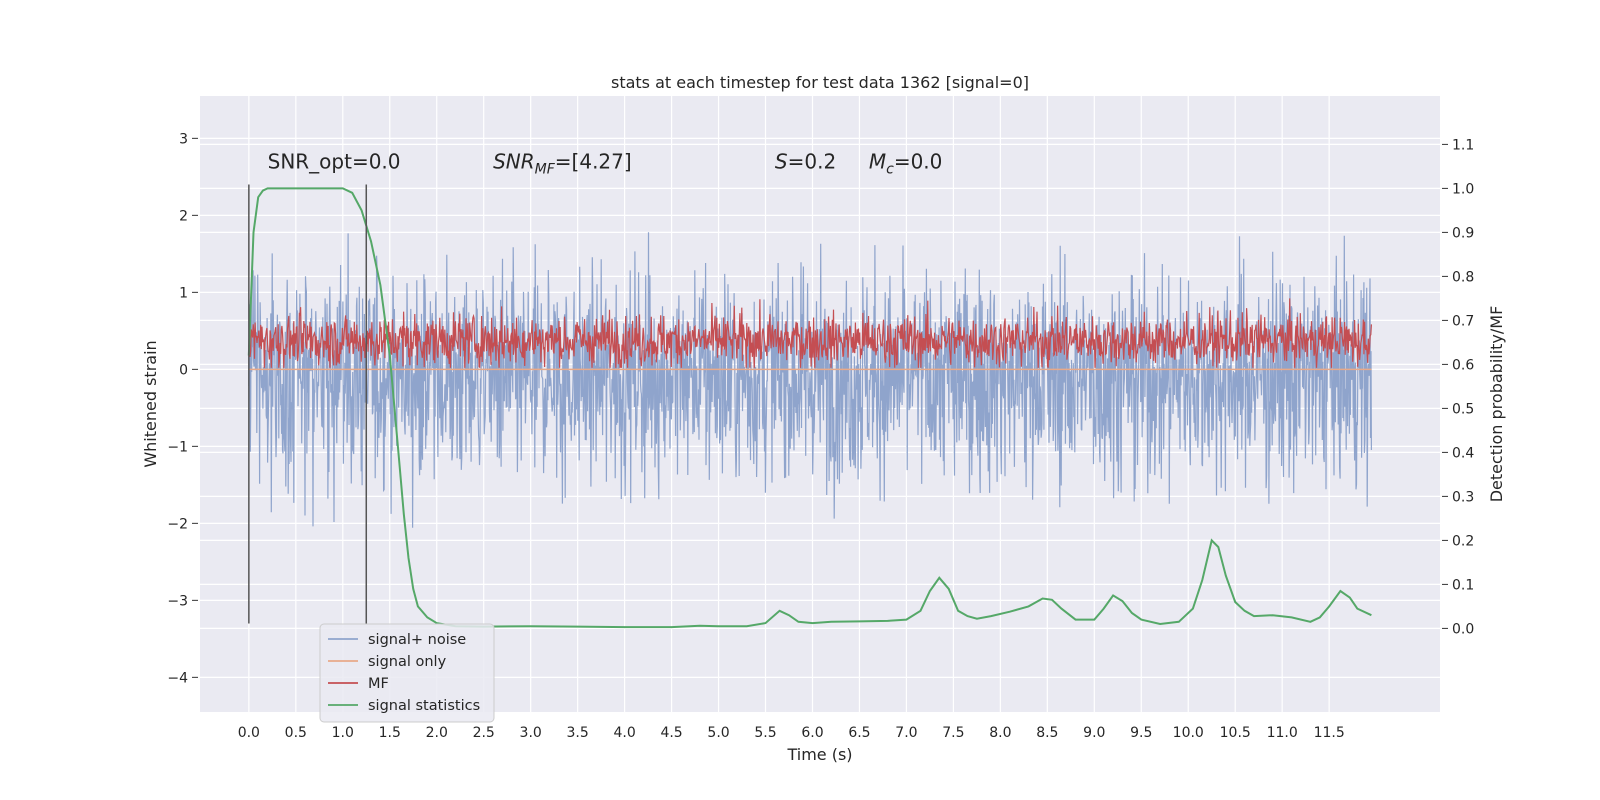 Image resolution: width=1600 pixels, height=800 pixels. What do you see at coordinates (1463, 145) in the screenshot?
I see `y2-tick-label: 1.1` at bounding box center [1463, 145].